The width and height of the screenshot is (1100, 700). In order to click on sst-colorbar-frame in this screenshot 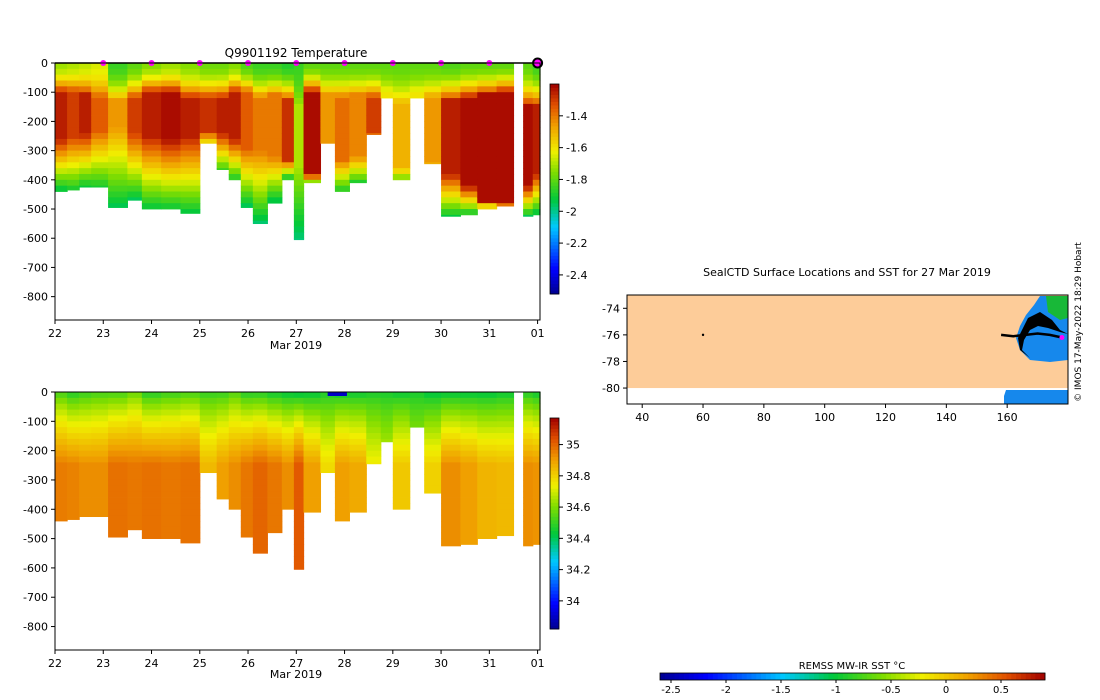, I will do `click(852, 676)`.